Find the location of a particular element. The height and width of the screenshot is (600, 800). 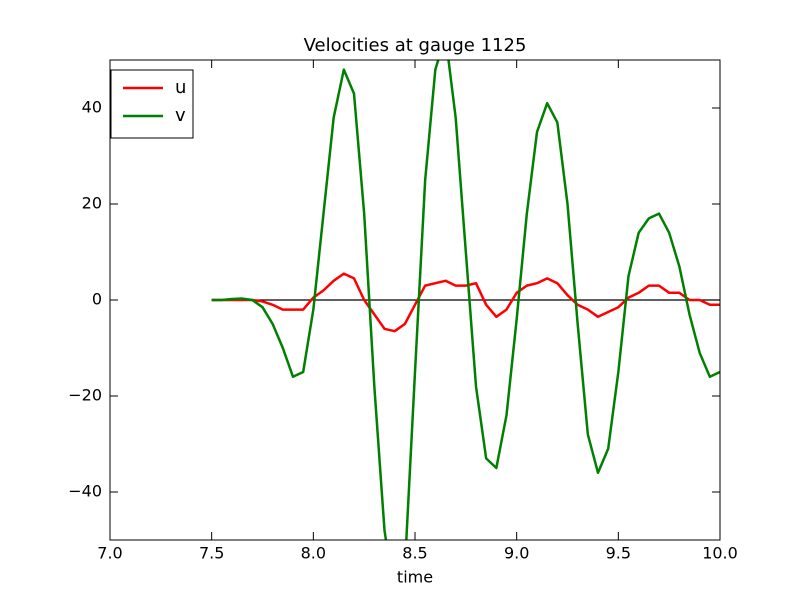

chart-title: Velocities at gauge 1125 is located at coordinates (415, 45).